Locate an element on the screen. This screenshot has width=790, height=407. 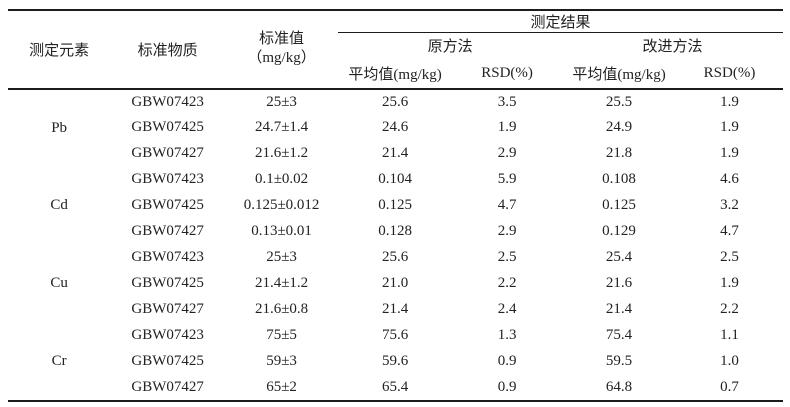
impr-rsd-cell: 3.2 is located at coordinates (729, 205).